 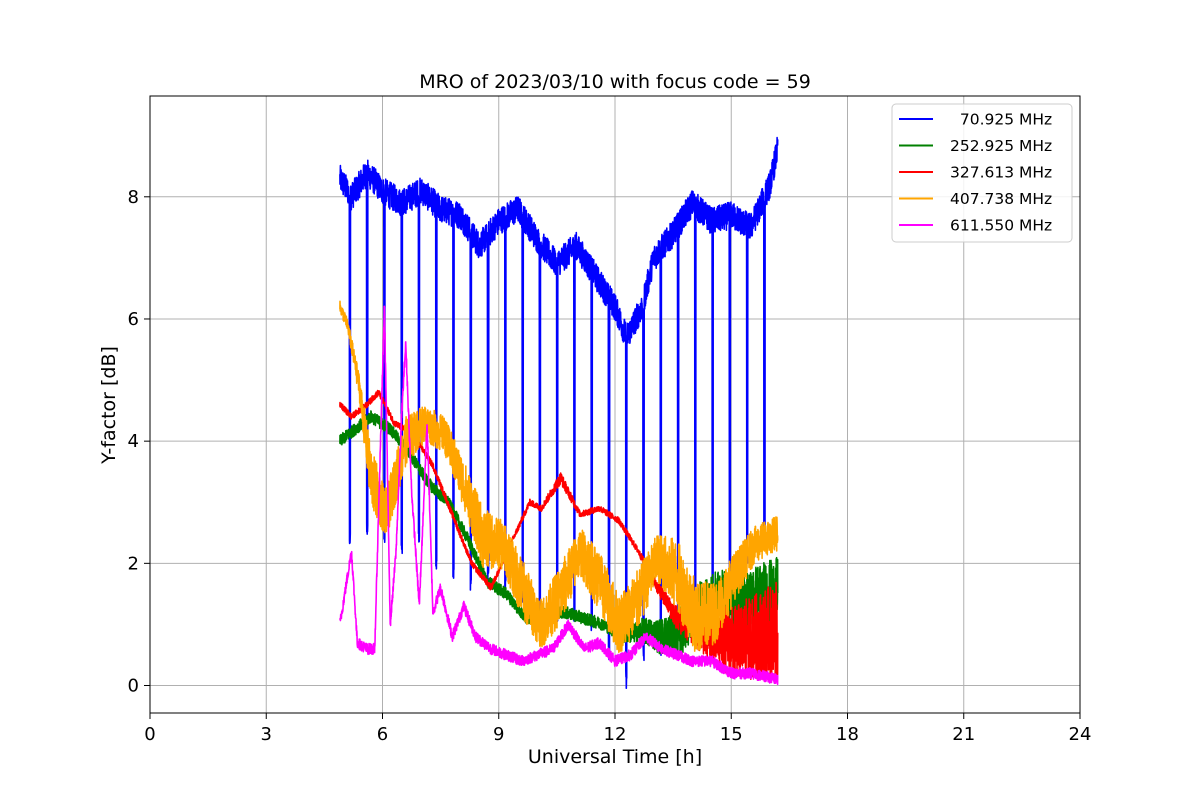 I want to click on x-tick-label: 9, so click(x=498, y=734).